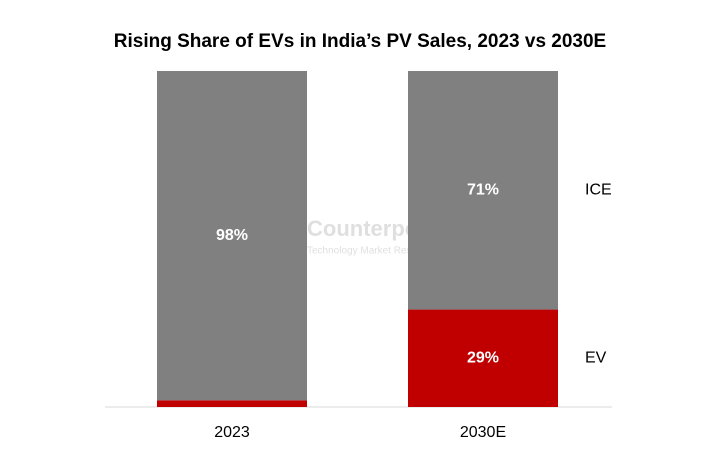 This screenshot has width=720, height=465. I want to click on legend-label: ICE, so click(598, 189).